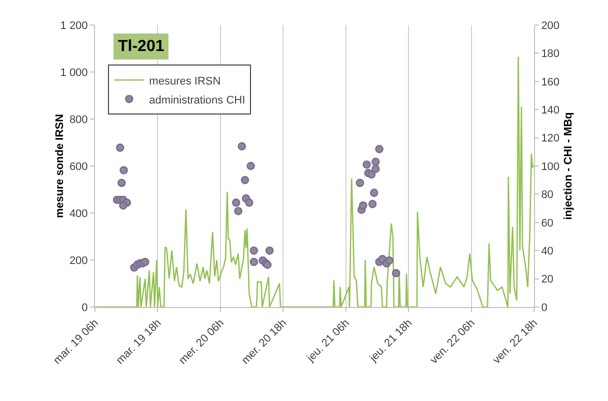  I want to click on y2-tick-label: 40, so click(547, 251).